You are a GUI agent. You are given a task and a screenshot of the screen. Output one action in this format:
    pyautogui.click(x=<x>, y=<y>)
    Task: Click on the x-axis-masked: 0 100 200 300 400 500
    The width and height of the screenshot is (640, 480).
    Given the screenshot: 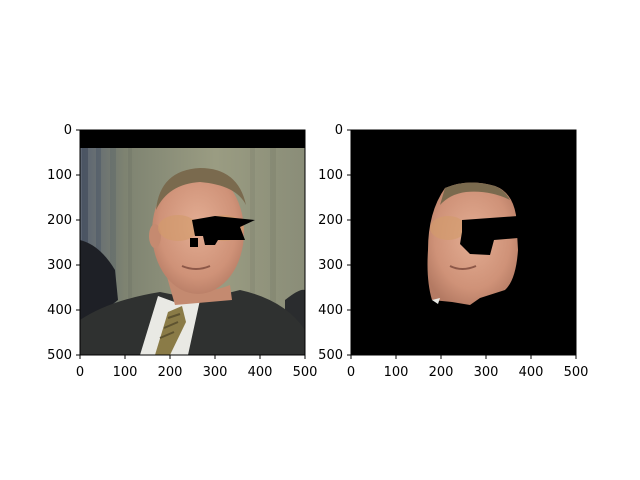 What is the action you would take?
    pyautogui.click(x=468, y=367)
    